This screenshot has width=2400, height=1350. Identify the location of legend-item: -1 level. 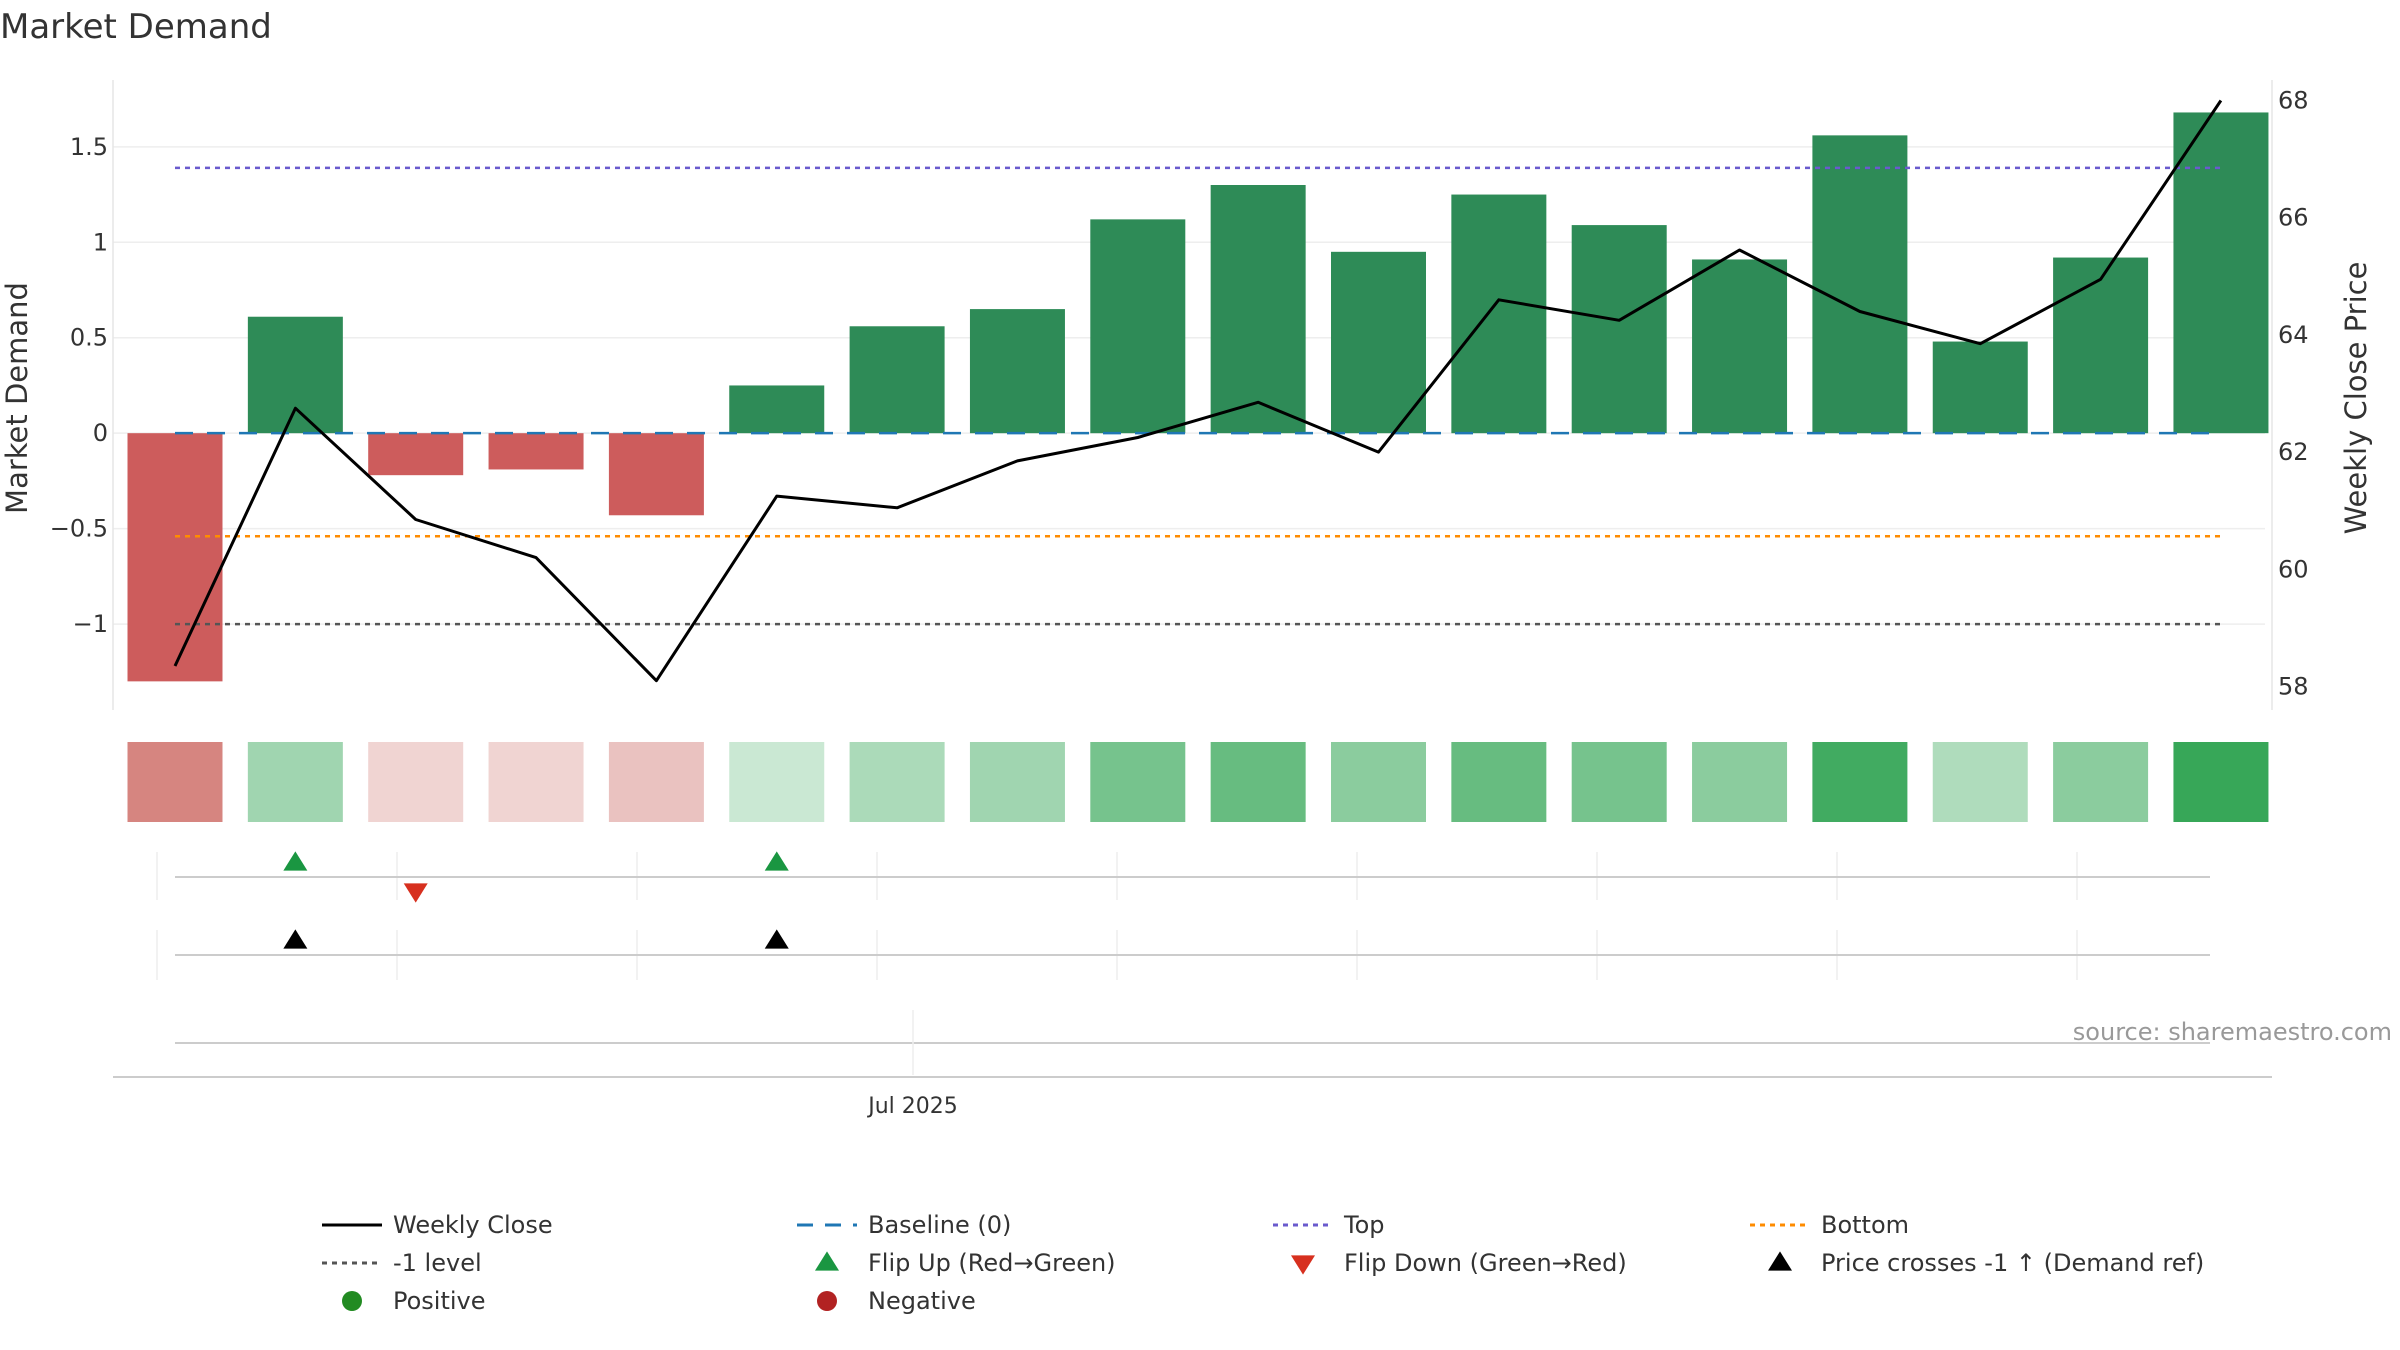
(402, 1263).